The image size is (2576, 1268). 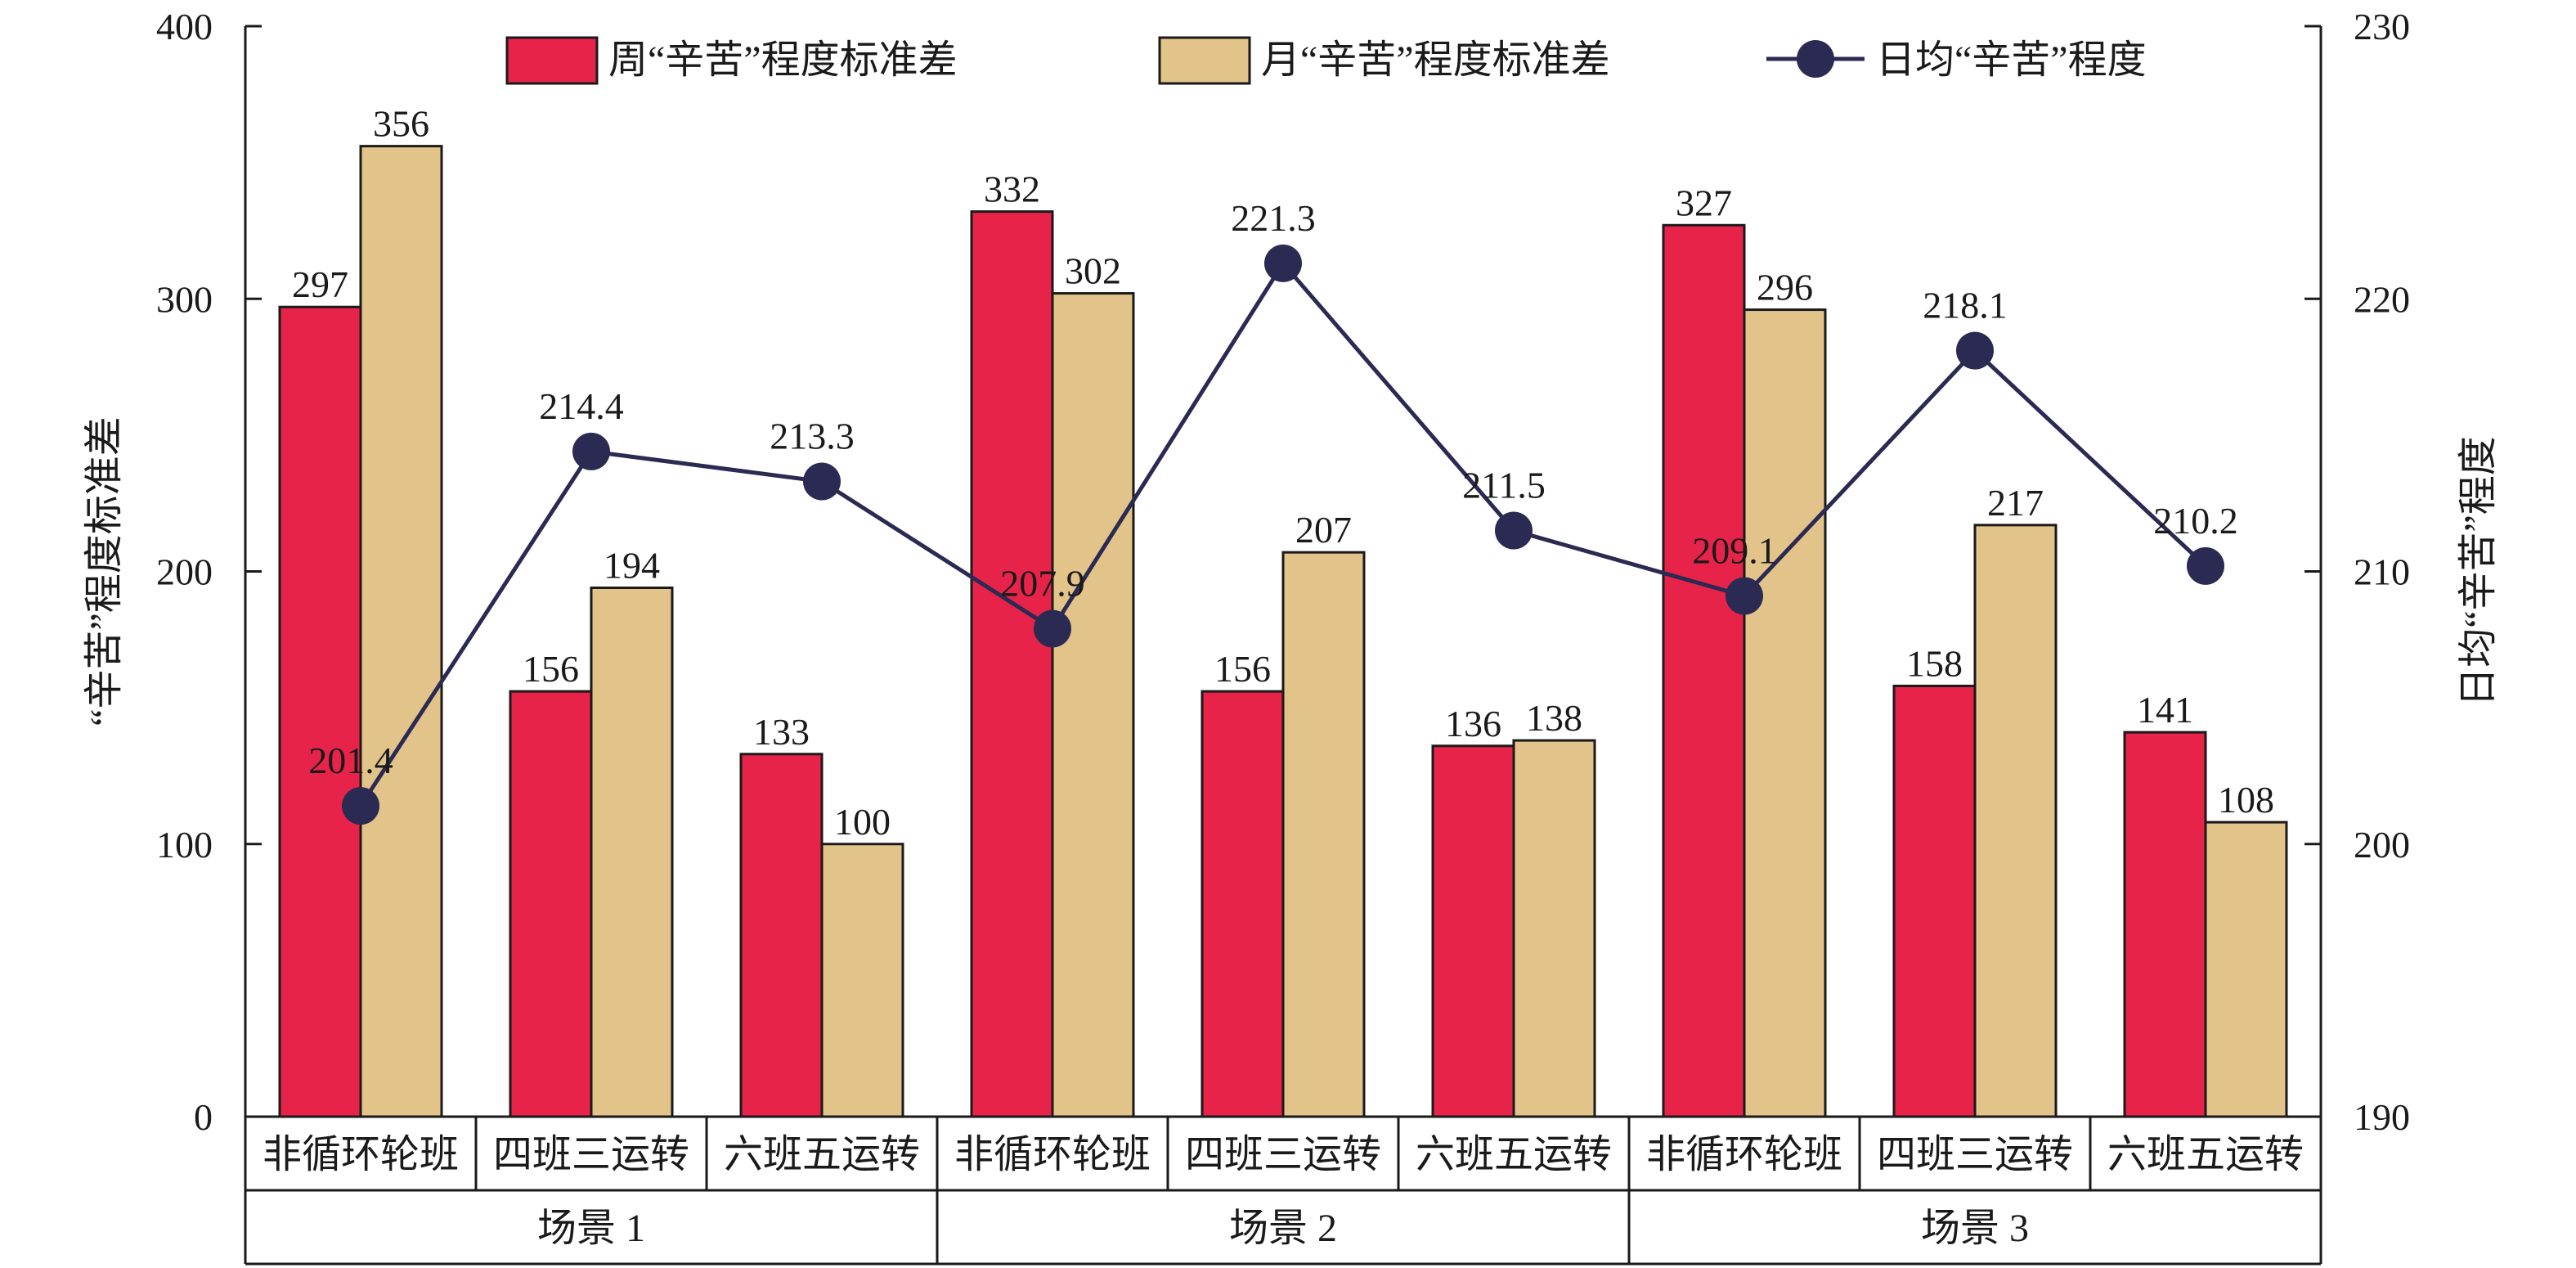 What do you see at coordinates (1704, 202) in the screenshot?
I see `bar-value-label: 327` at bounding box center [1704, 202].